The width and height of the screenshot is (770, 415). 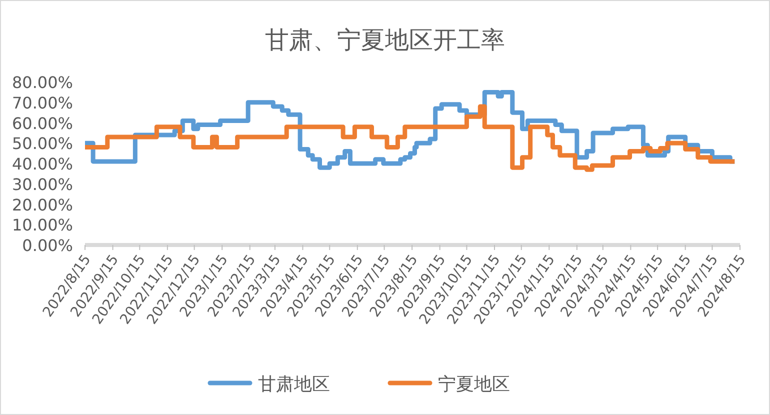 I want to click on legend-label: 宁夏地区, so click(x=474, y=384).